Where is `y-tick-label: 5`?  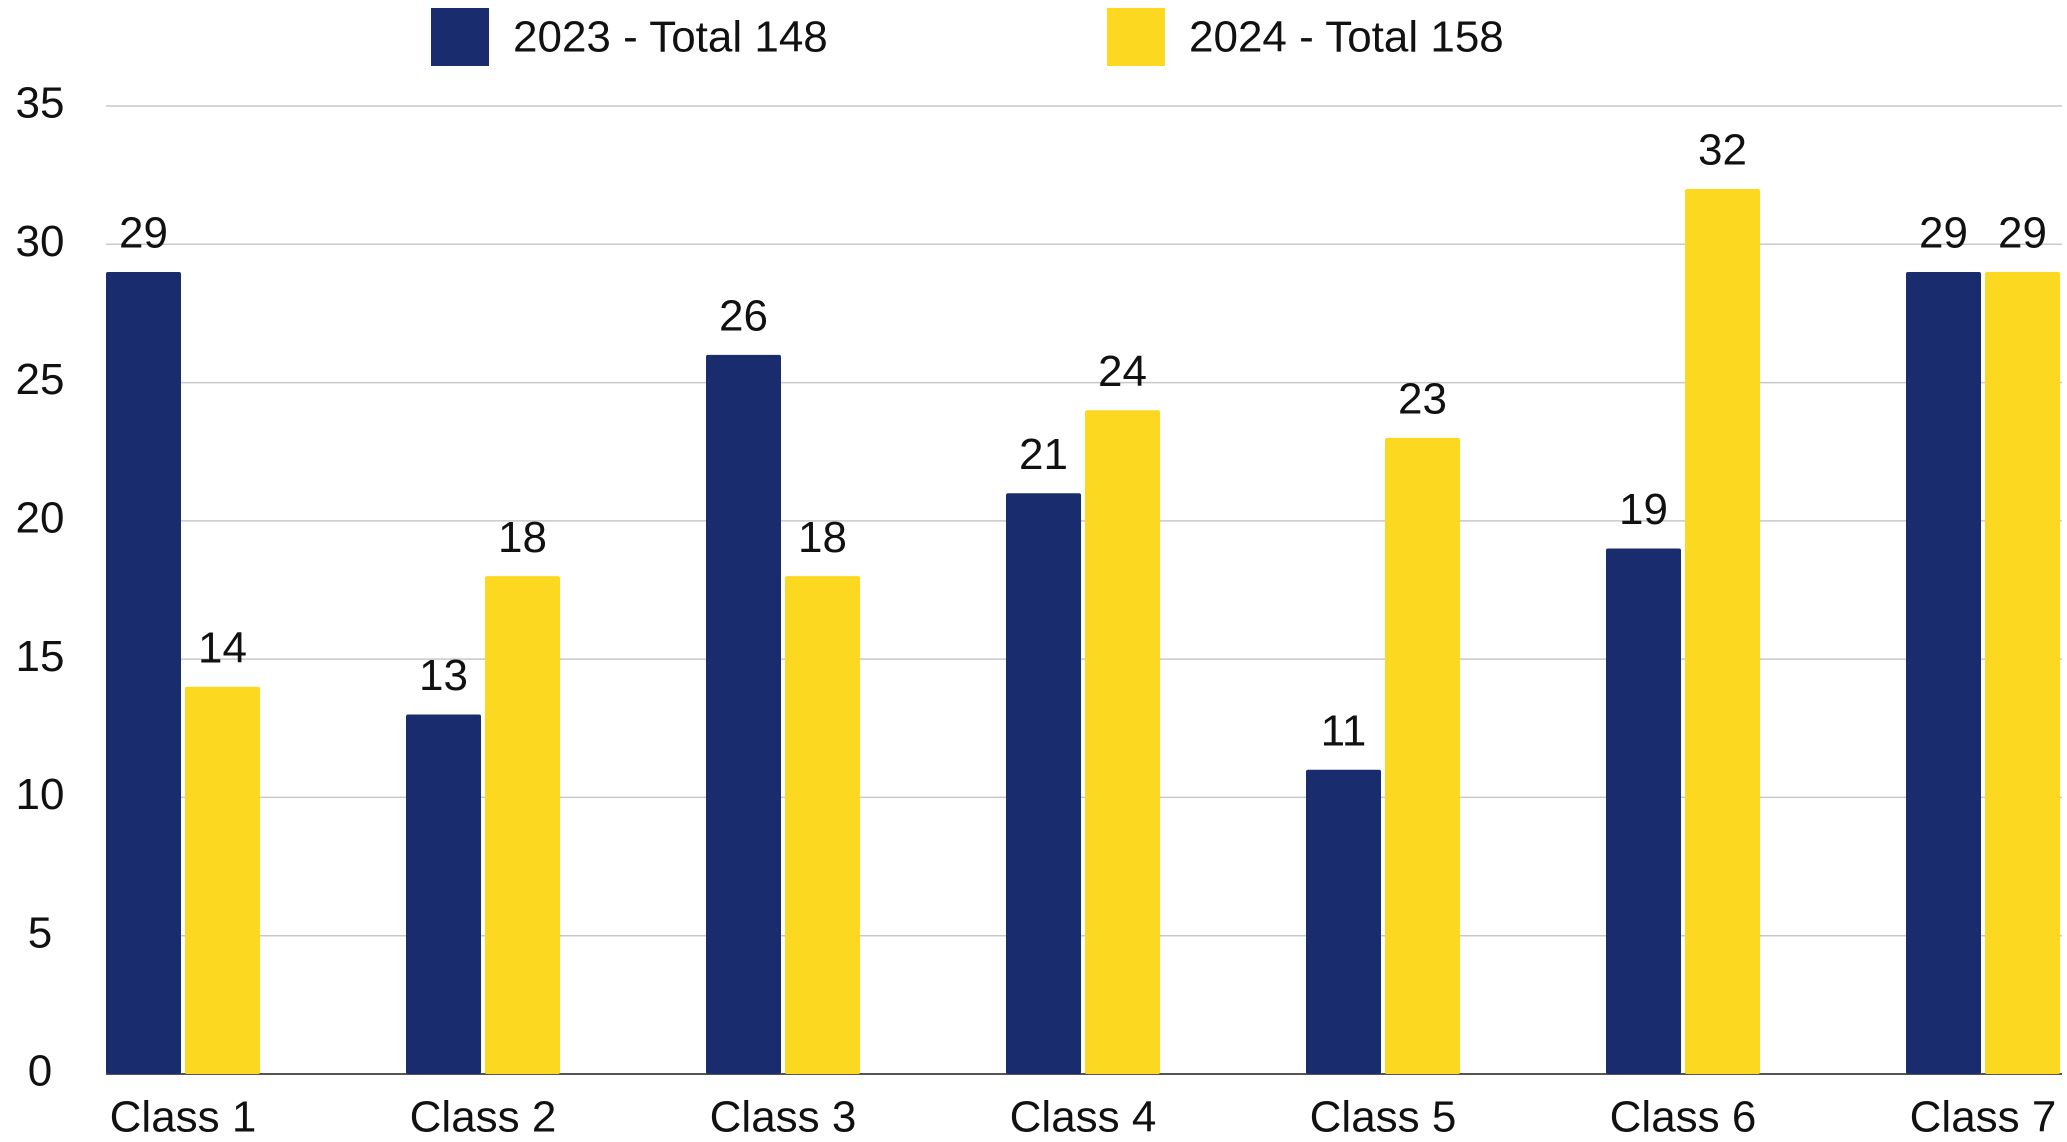
y-tick-label: 5 is located at coordinates (40, 932).